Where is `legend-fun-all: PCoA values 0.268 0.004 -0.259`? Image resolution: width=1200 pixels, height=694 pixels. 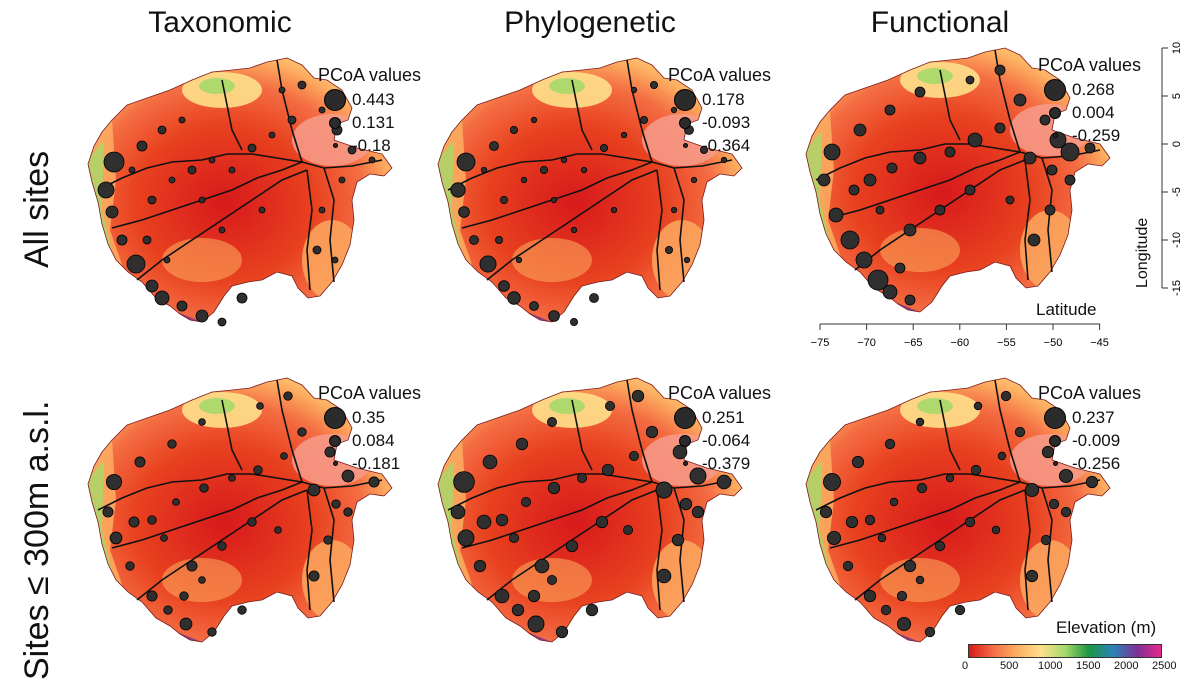
legend-fun-all: PCoA values 0.268 0.004 -0.259 is located at coordinates (1089, 101).